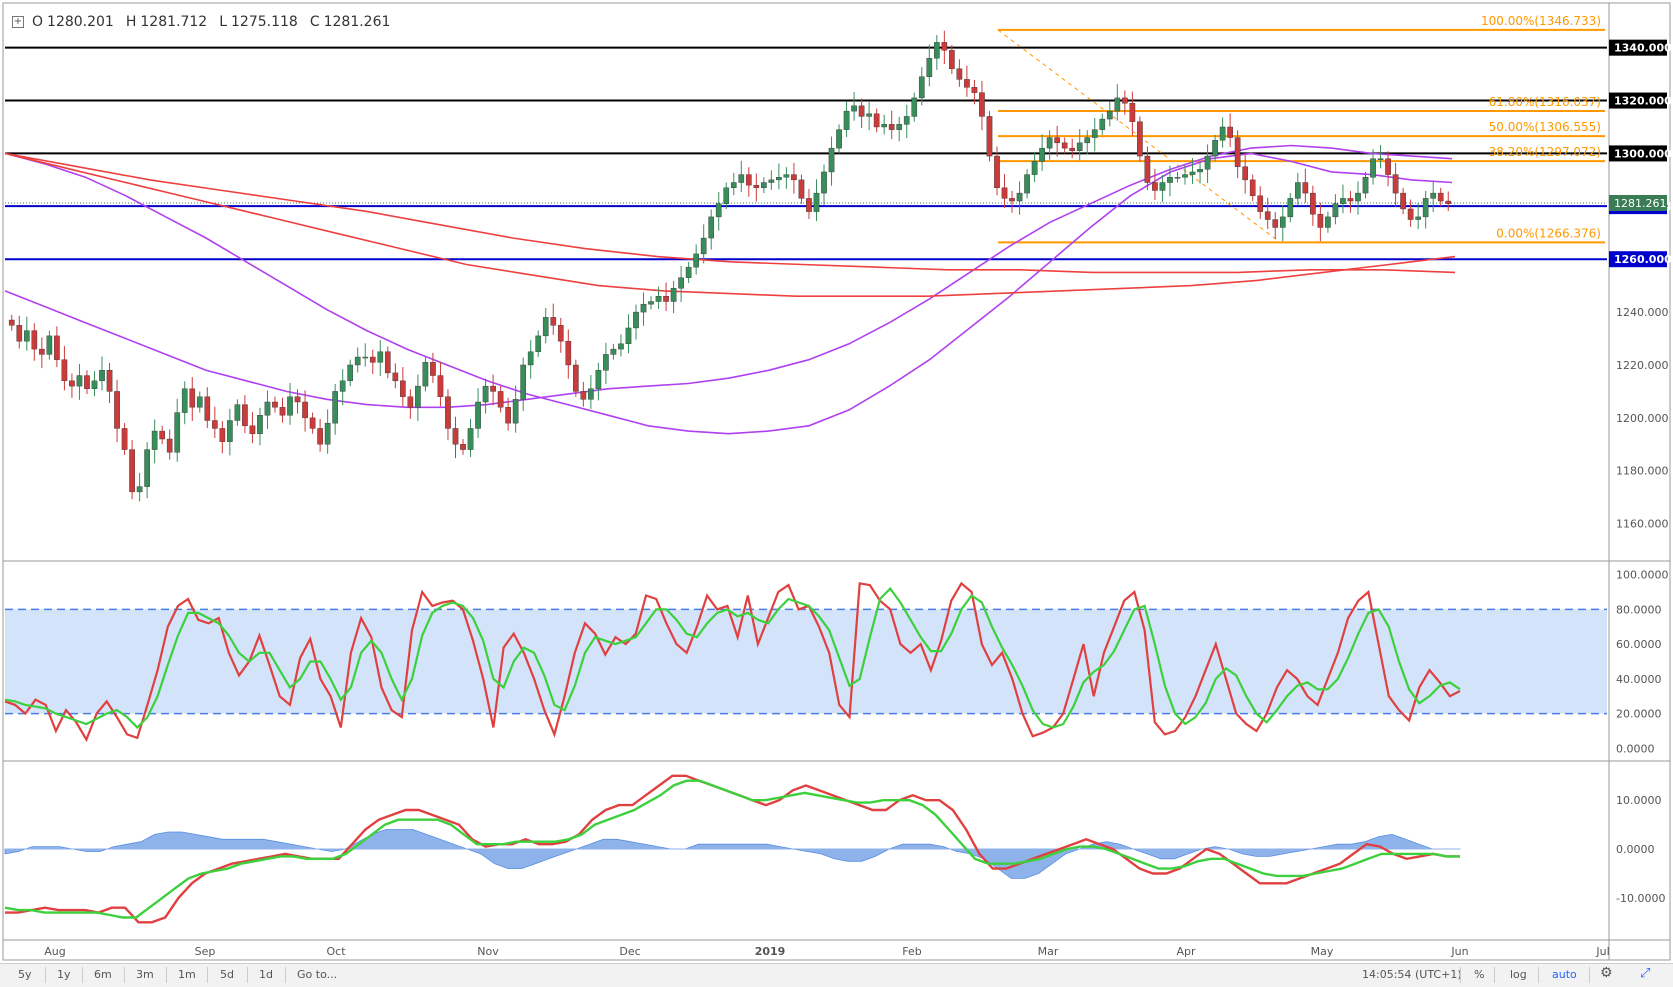  Describe the element at coordinates (1642, 418) in the screenshot. I see `y-tick-label: 1200.000` at that location.